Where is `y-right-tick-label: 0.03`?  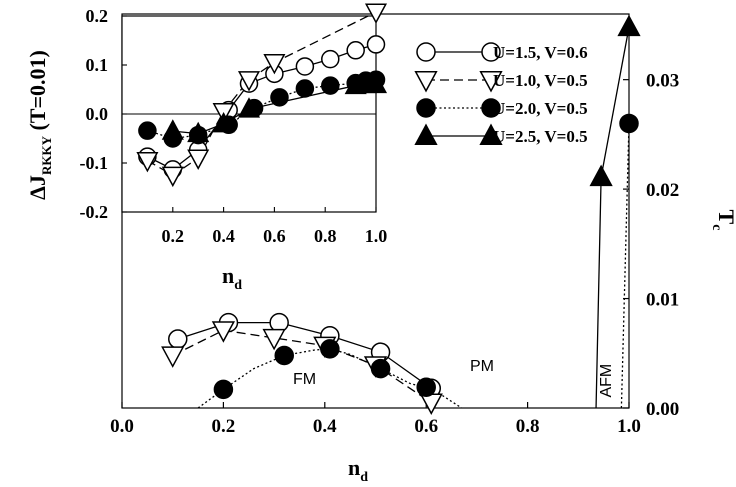 y-right-tick-label: 0.03 is located at coordinates (662, 81).